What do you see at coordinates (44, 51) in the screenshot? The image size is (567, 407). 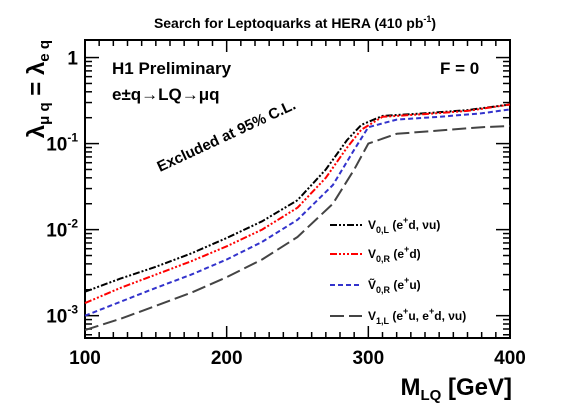 I see `y-axis-label-sub2: e q` at bounding box center [44, 51].